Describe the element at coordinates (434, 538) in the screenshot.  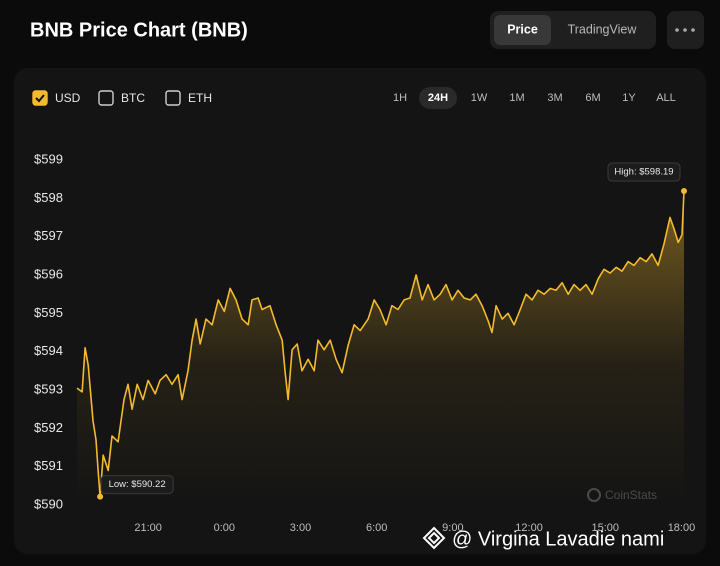
I see `credit-icon` at that location.